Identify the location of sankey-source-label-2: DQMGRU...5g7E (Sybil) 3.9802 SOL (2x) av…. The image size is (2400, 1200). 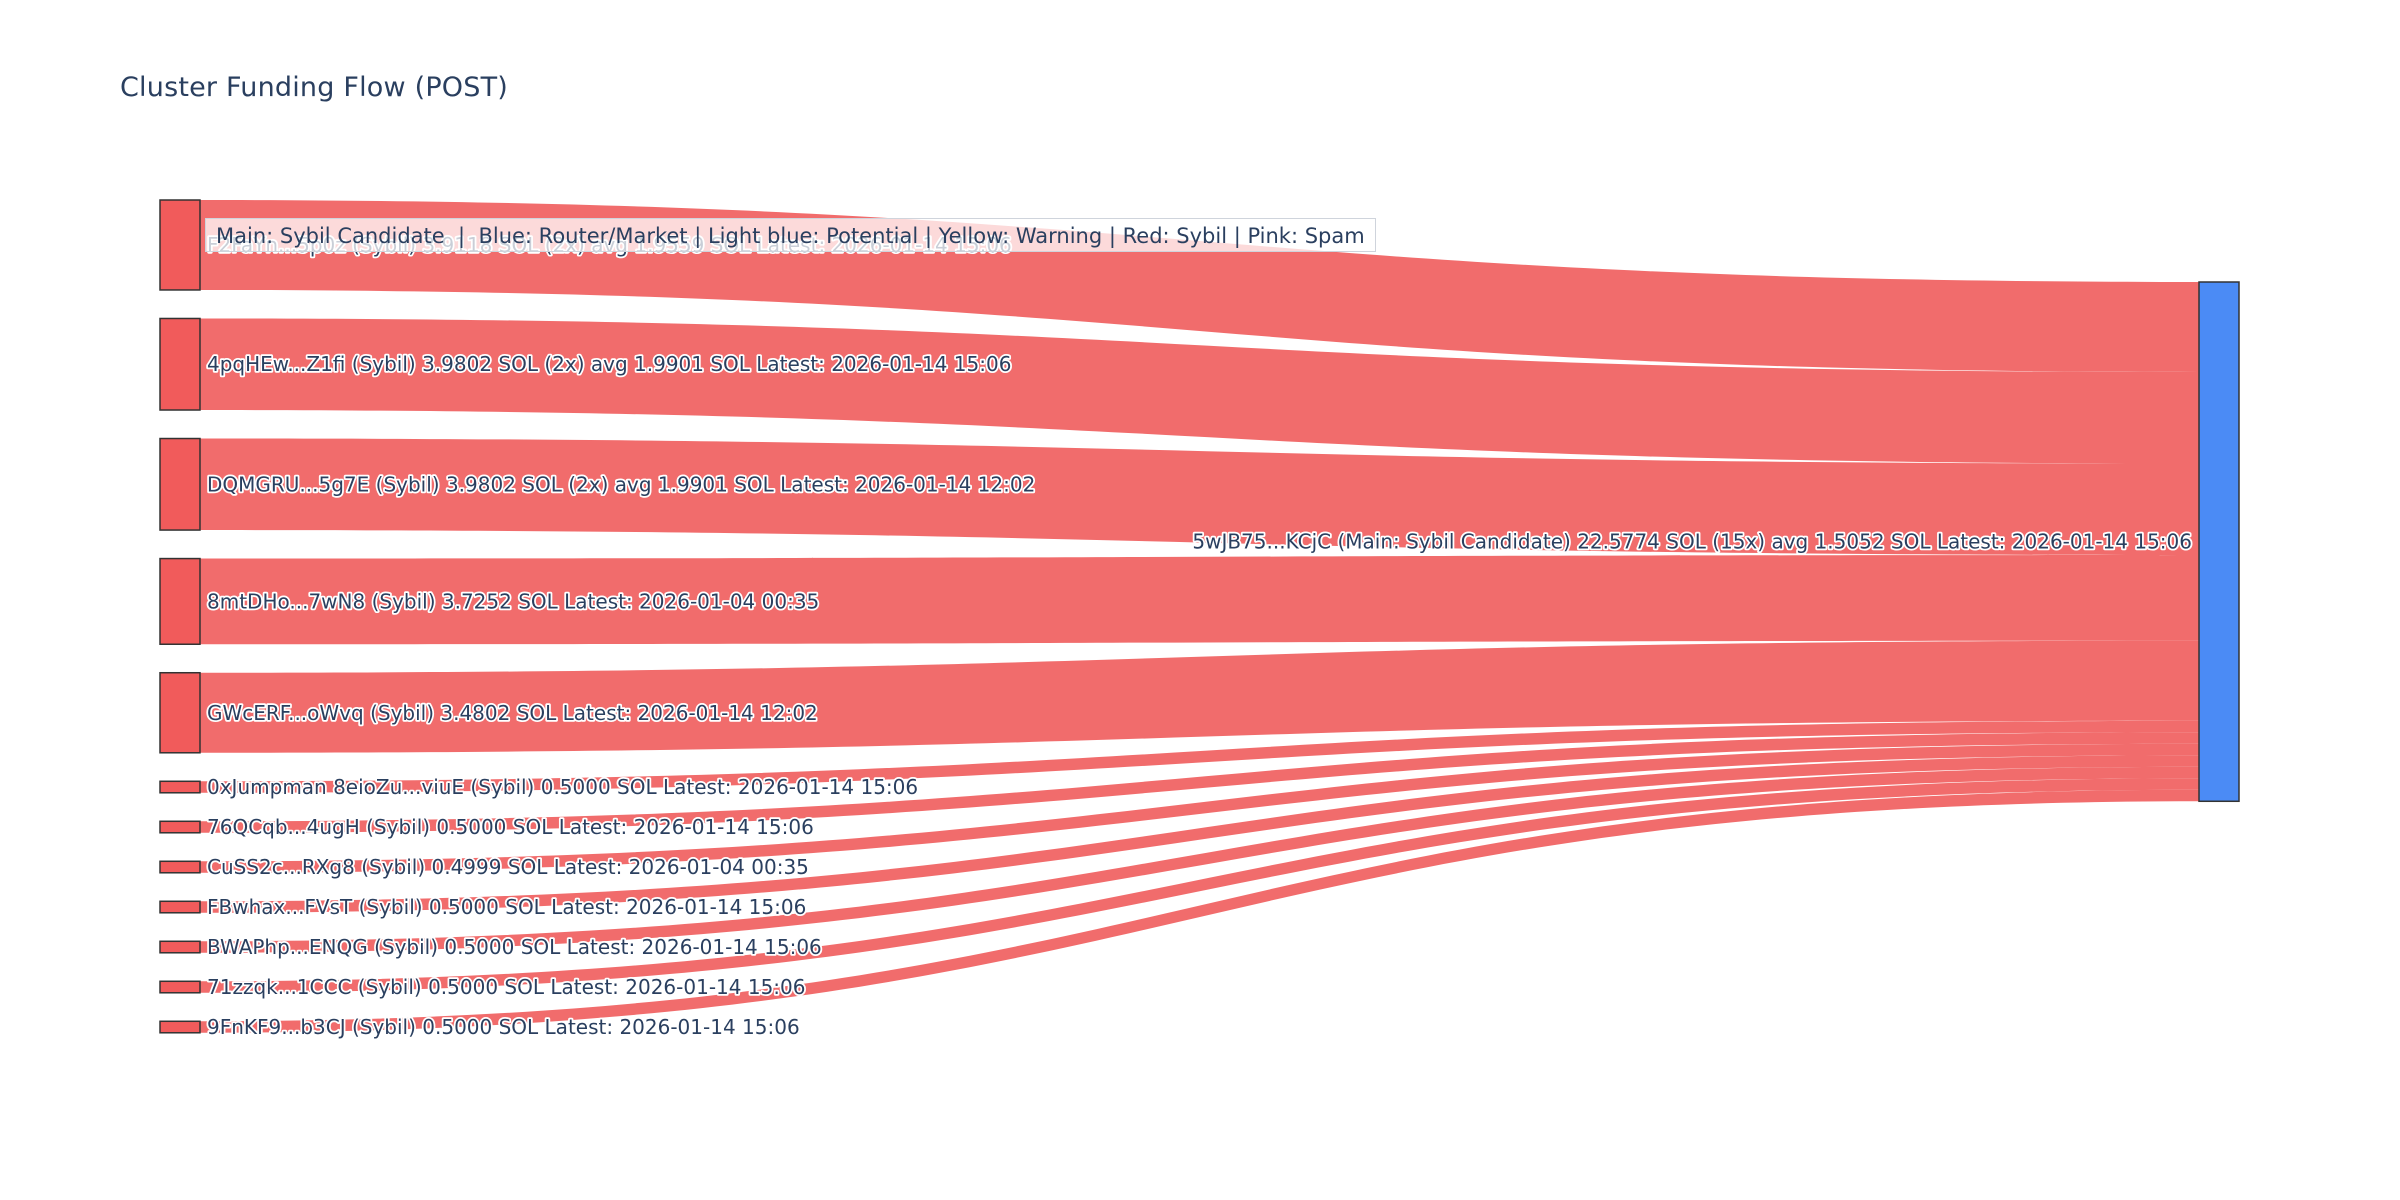
(621, 484).